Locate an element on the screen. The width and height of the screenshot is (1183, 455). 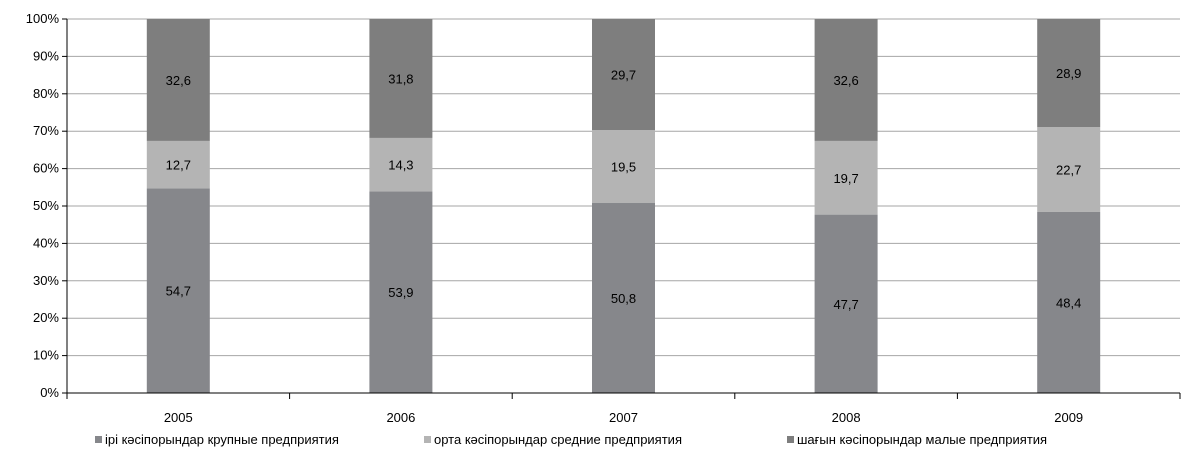
legend-item-medium: орта кәсіпорындар средние предприятия is located at coordinates (553, 439).